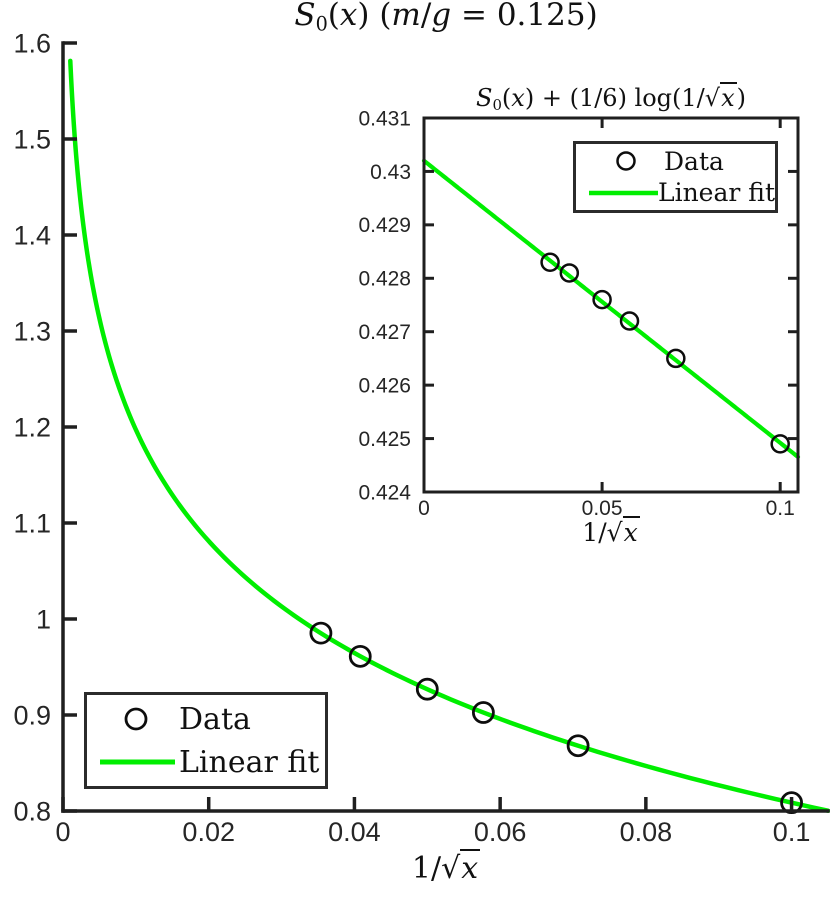 This screenshot has width=830, height=904. What do you see at coordinates (384, 279) in the screenshot?
I see `inset-y-tick-label: 0.428` at bounding box center [384, 279].